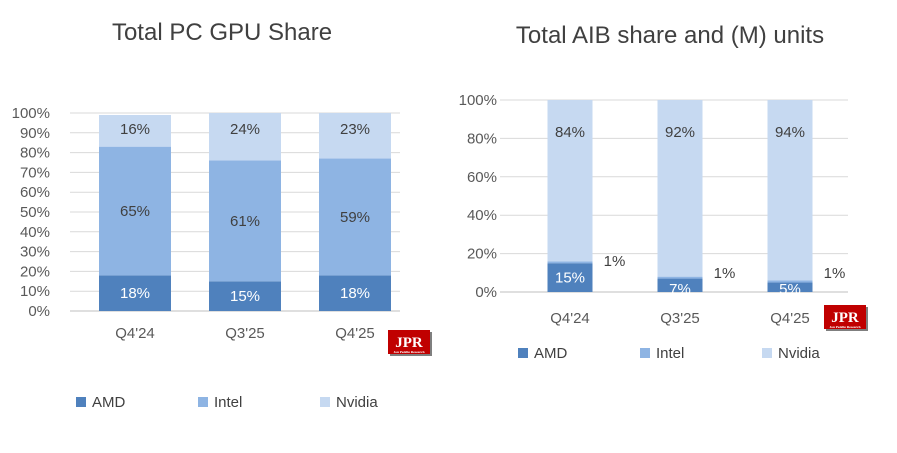 This screenshot has width=897, height=453. Describe the element at coordinates (245, 129) in the screenshot. I see `data-label-nvidia: 24%` at that location.